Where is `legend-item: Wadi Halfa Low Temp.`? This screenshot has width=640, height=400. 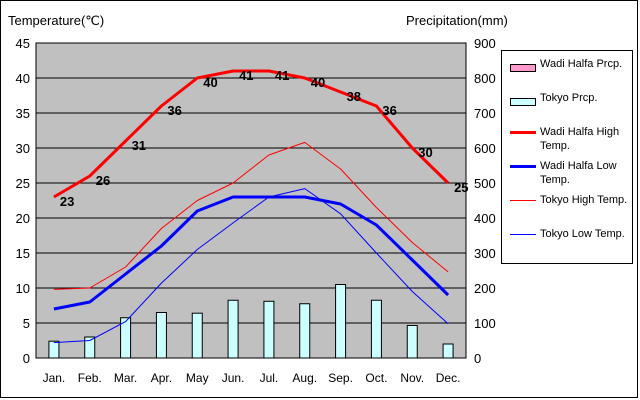 legend-item: Wadi Halfa Low Temp. is located at coordinates (568, 174).